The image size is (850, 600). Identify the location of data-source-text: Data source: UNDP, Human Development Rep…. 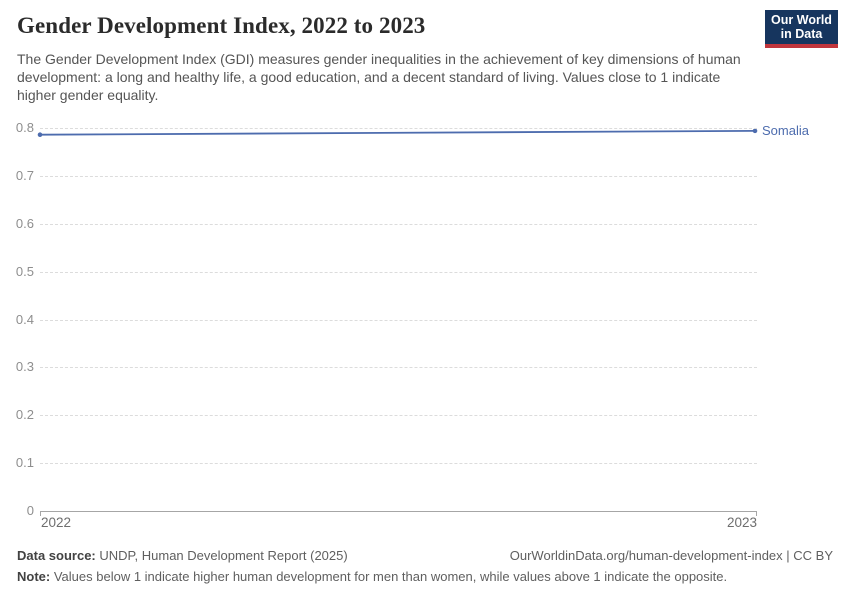
(182, 555).